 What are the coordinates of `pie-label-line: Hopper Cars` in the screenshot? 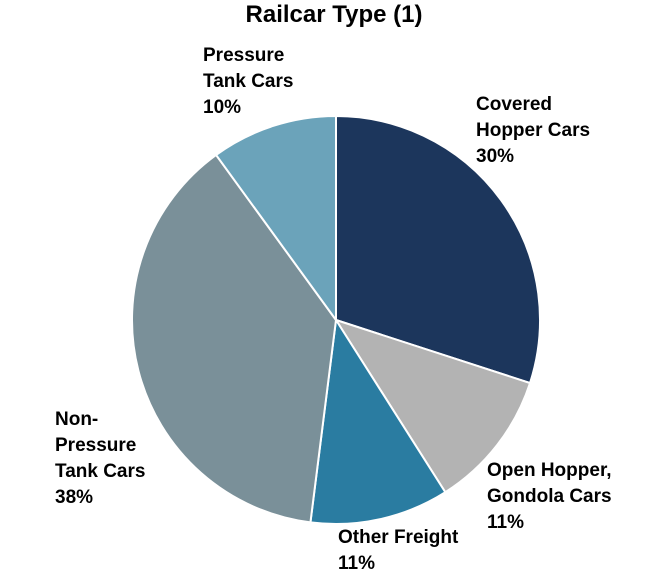 It's located at (533, 130).